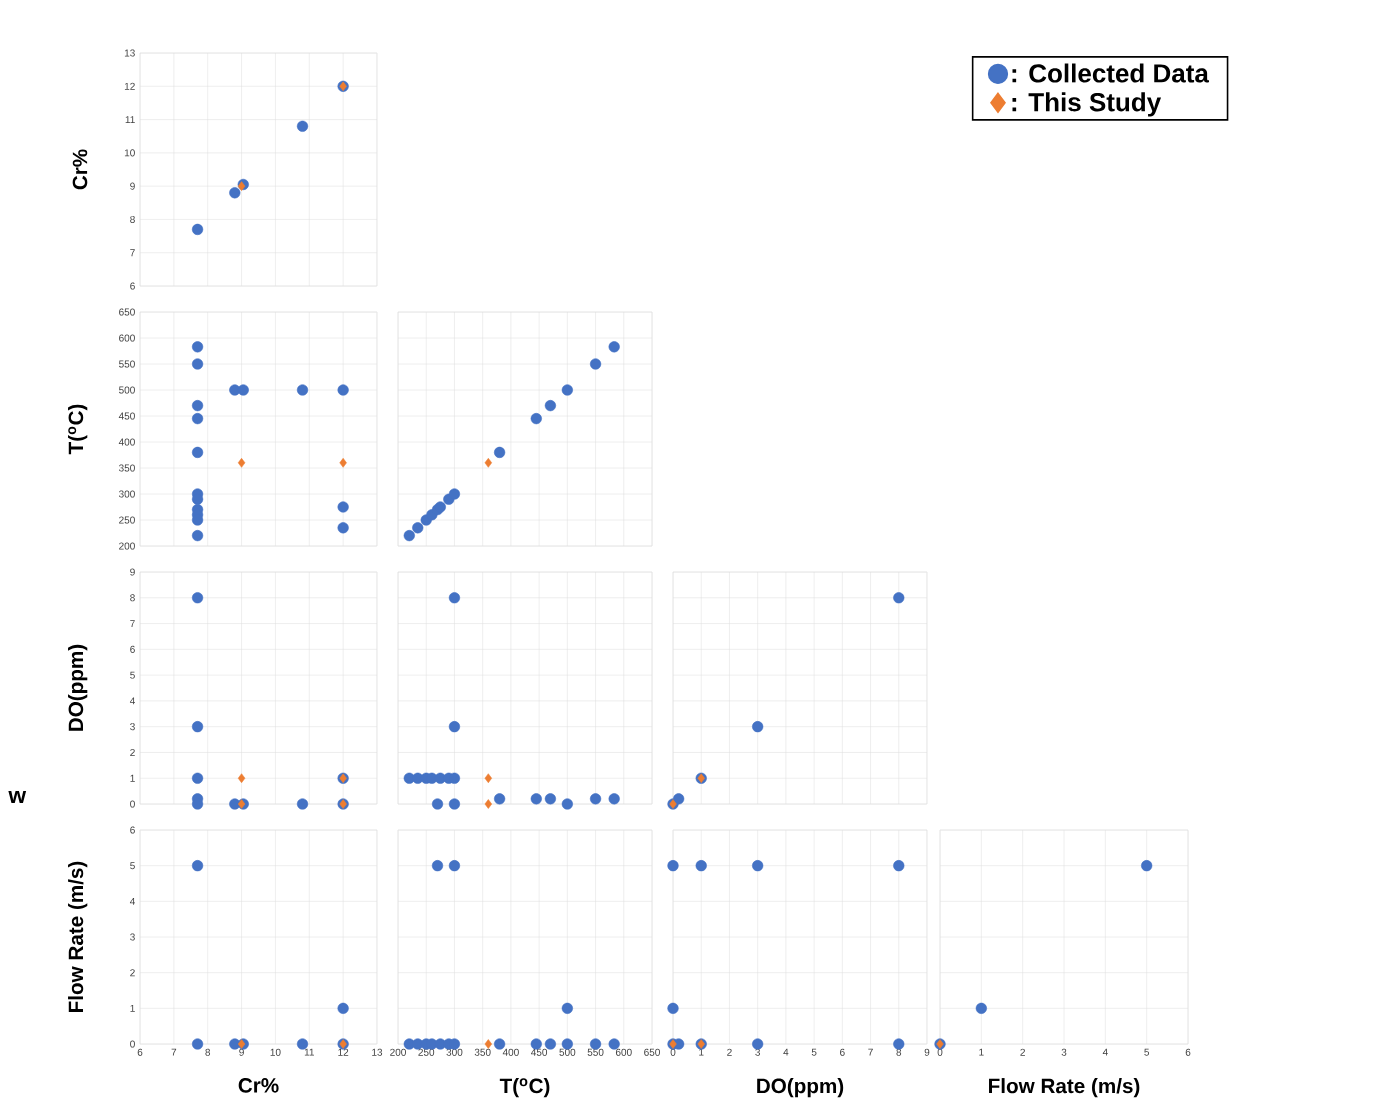 This screenshot has height=1117, width=1398. I want to click on y-tick-label: 600, so click(127, 338).